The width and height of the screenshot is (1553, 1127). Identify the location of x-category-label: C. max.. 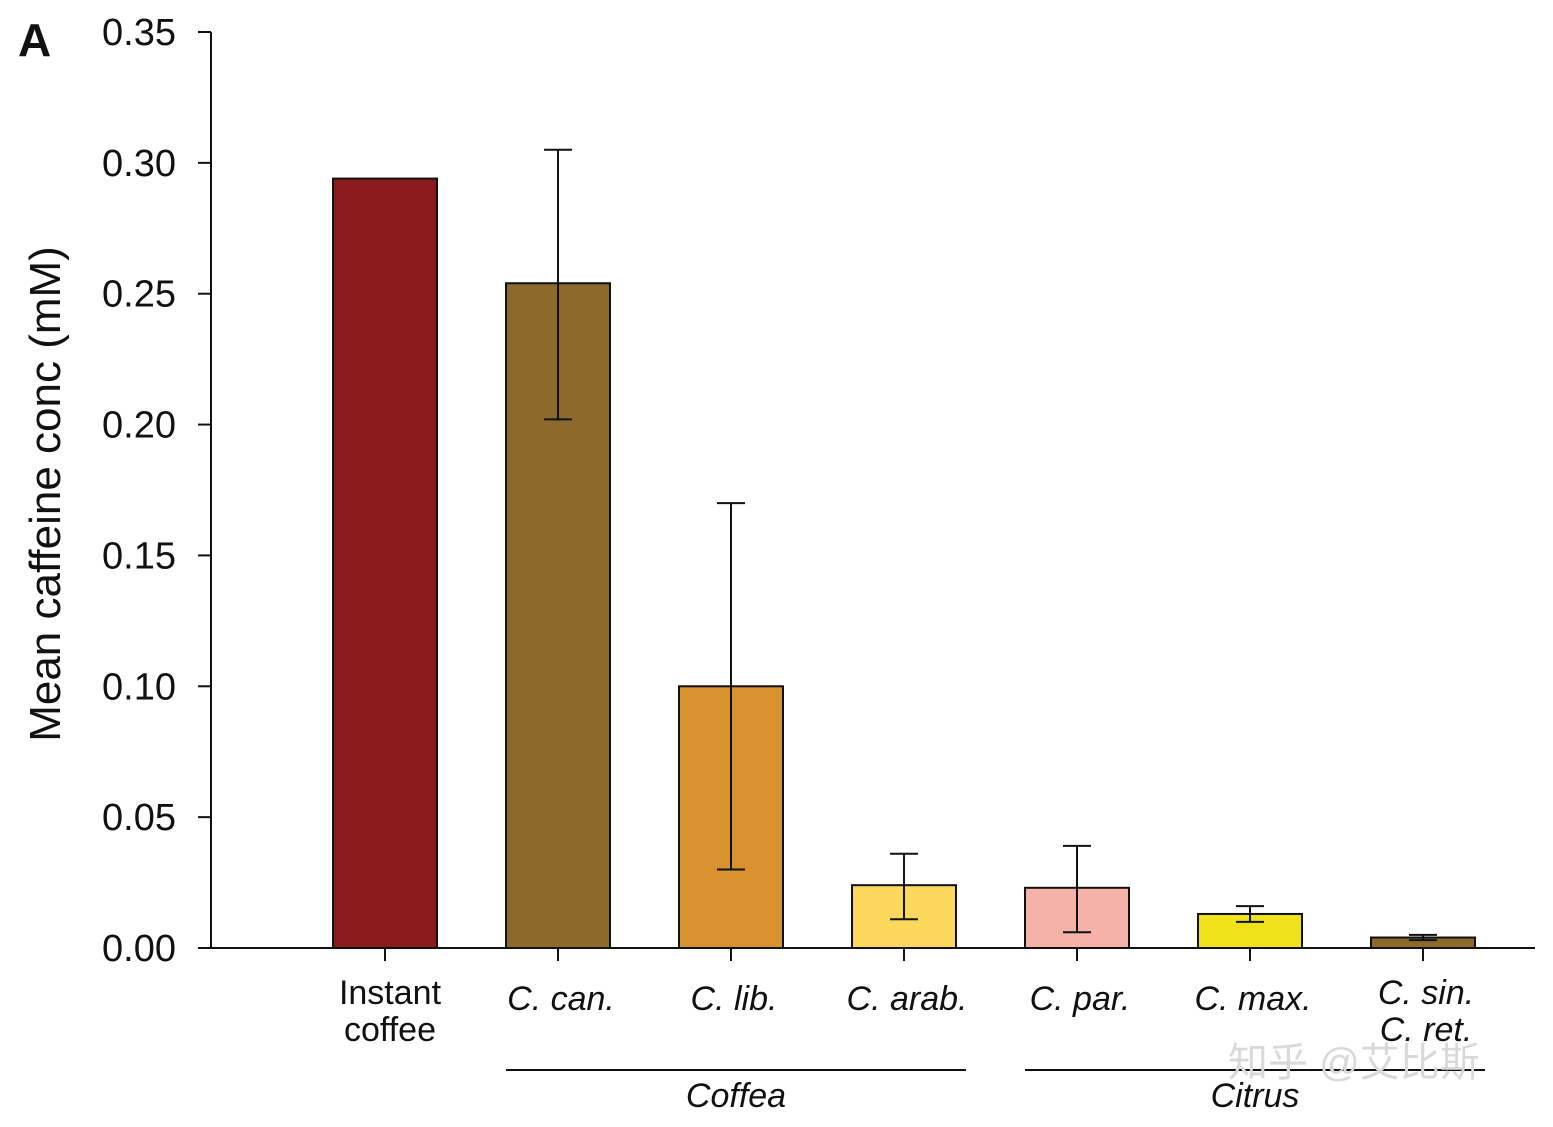
(1252, 999).